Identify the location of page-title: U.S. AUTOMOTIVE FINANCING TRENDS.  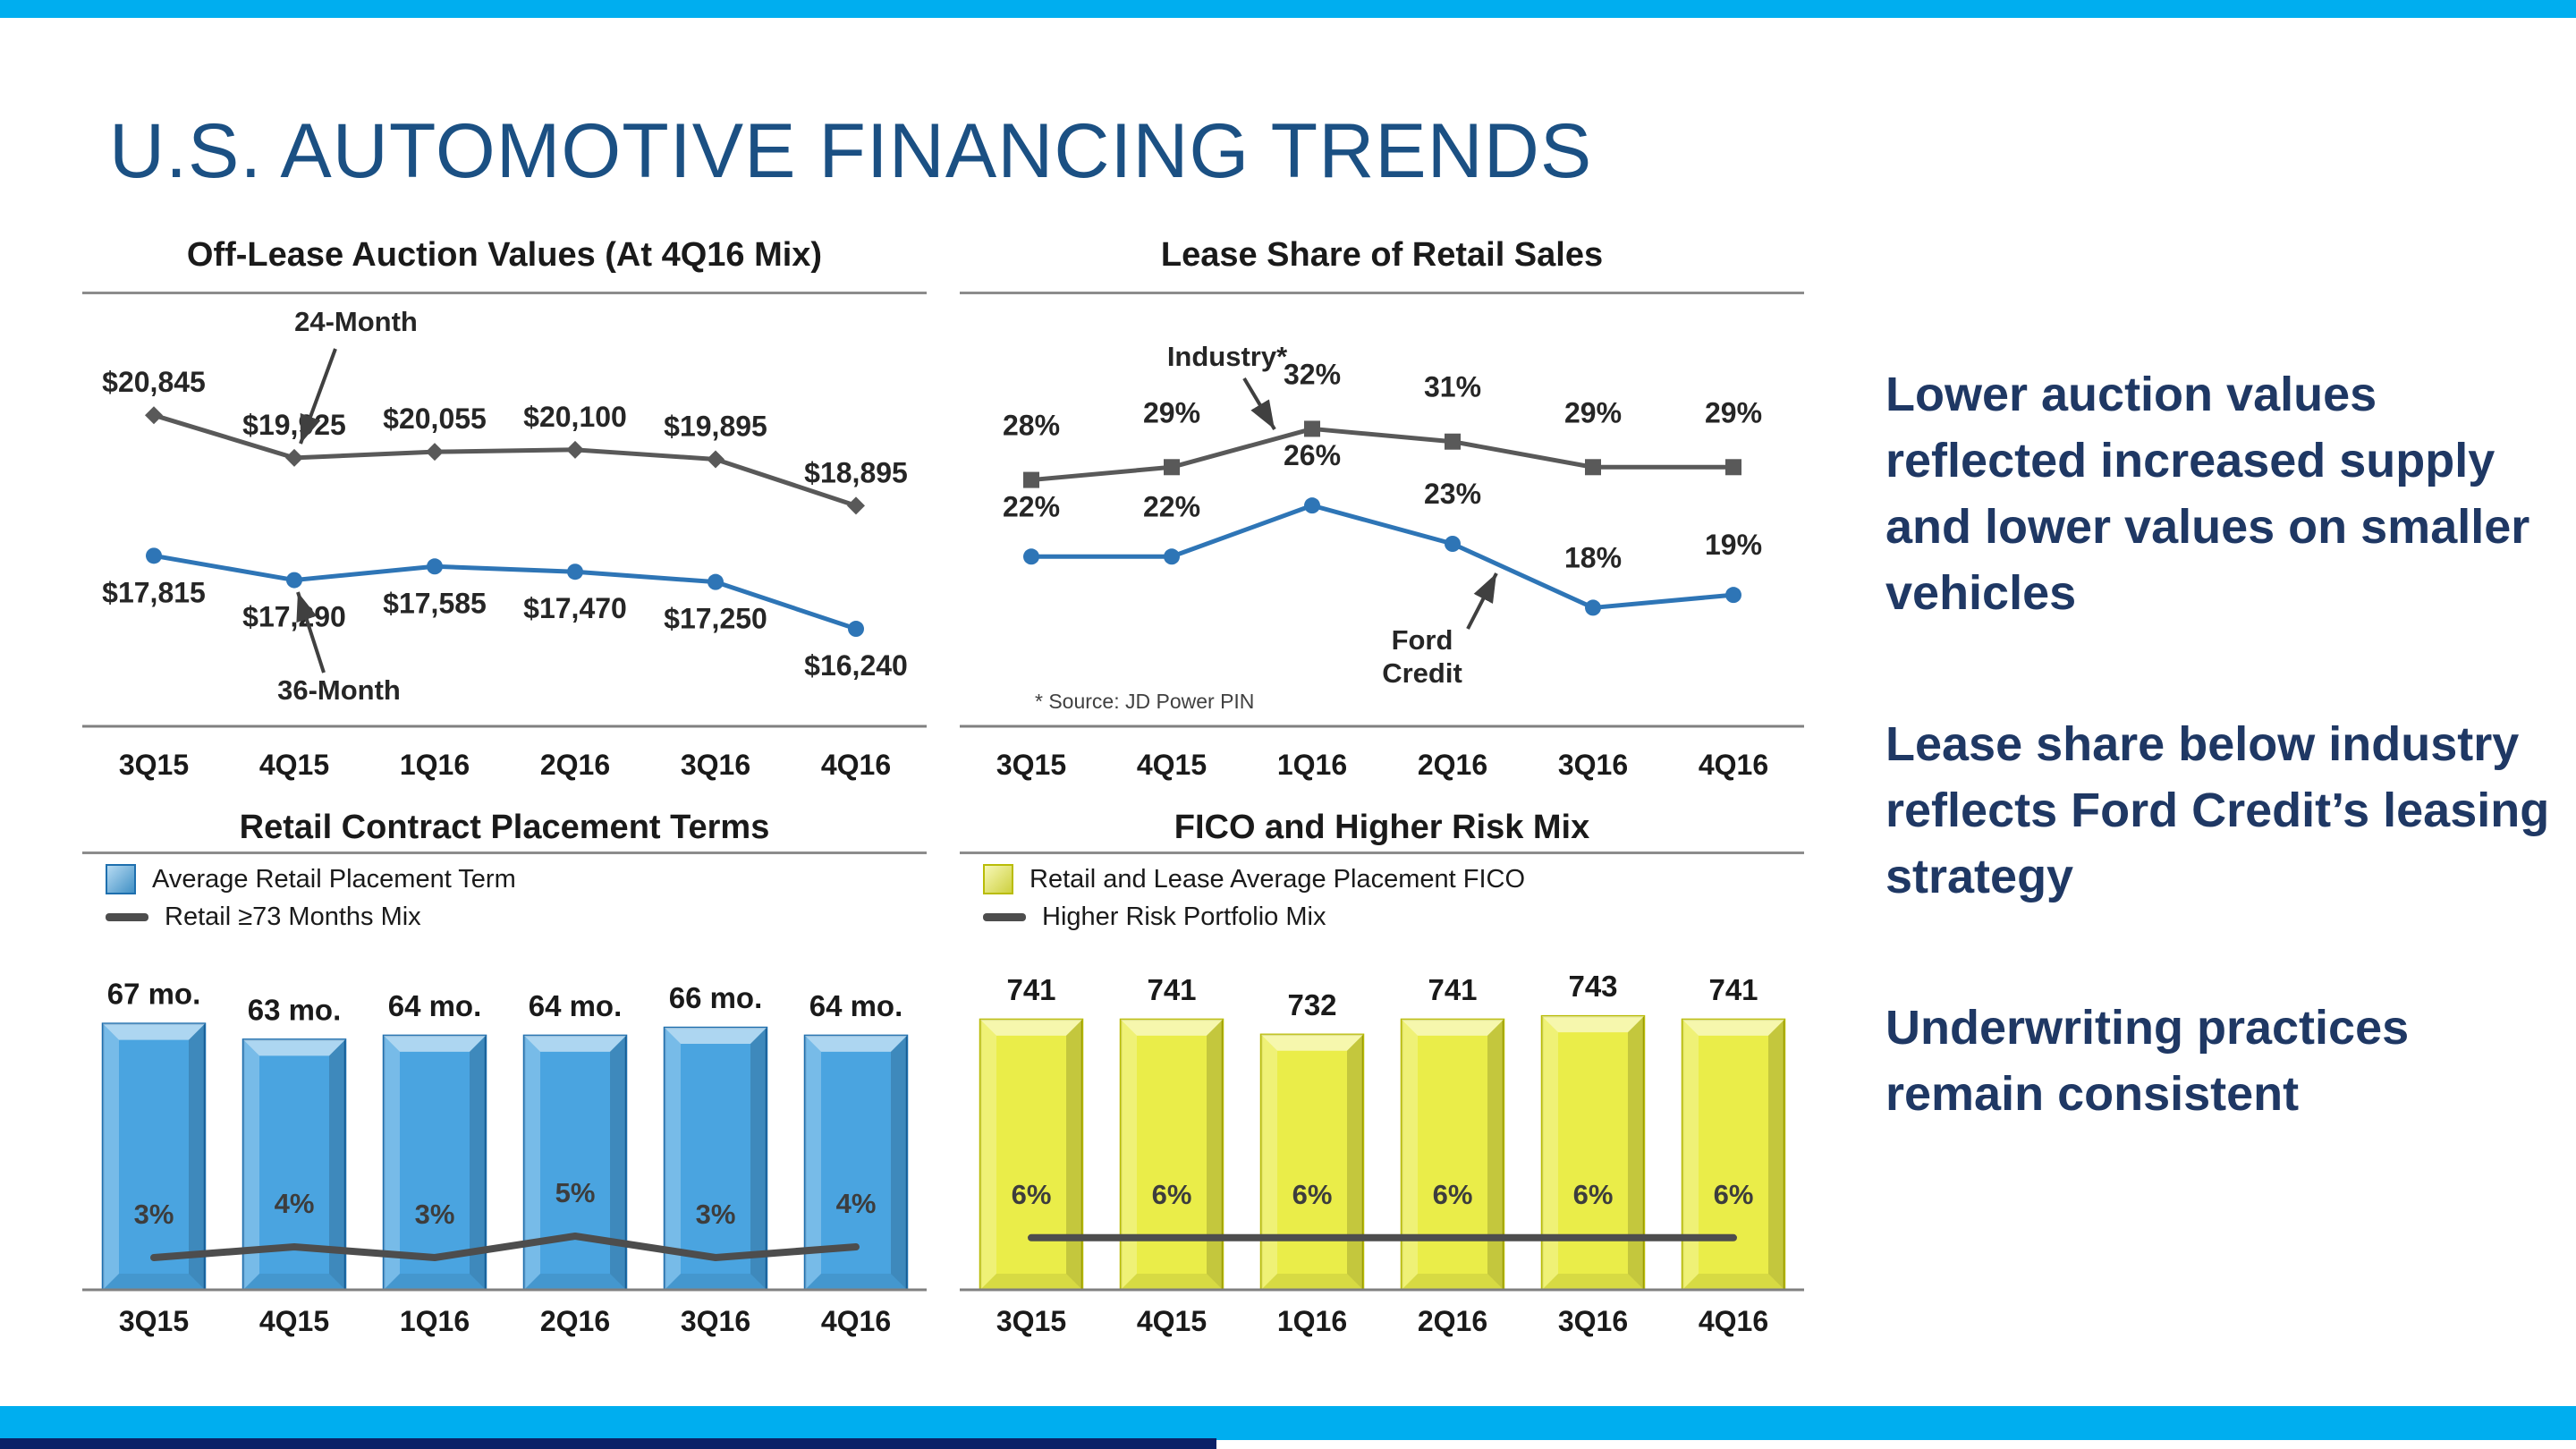
(851, 151).